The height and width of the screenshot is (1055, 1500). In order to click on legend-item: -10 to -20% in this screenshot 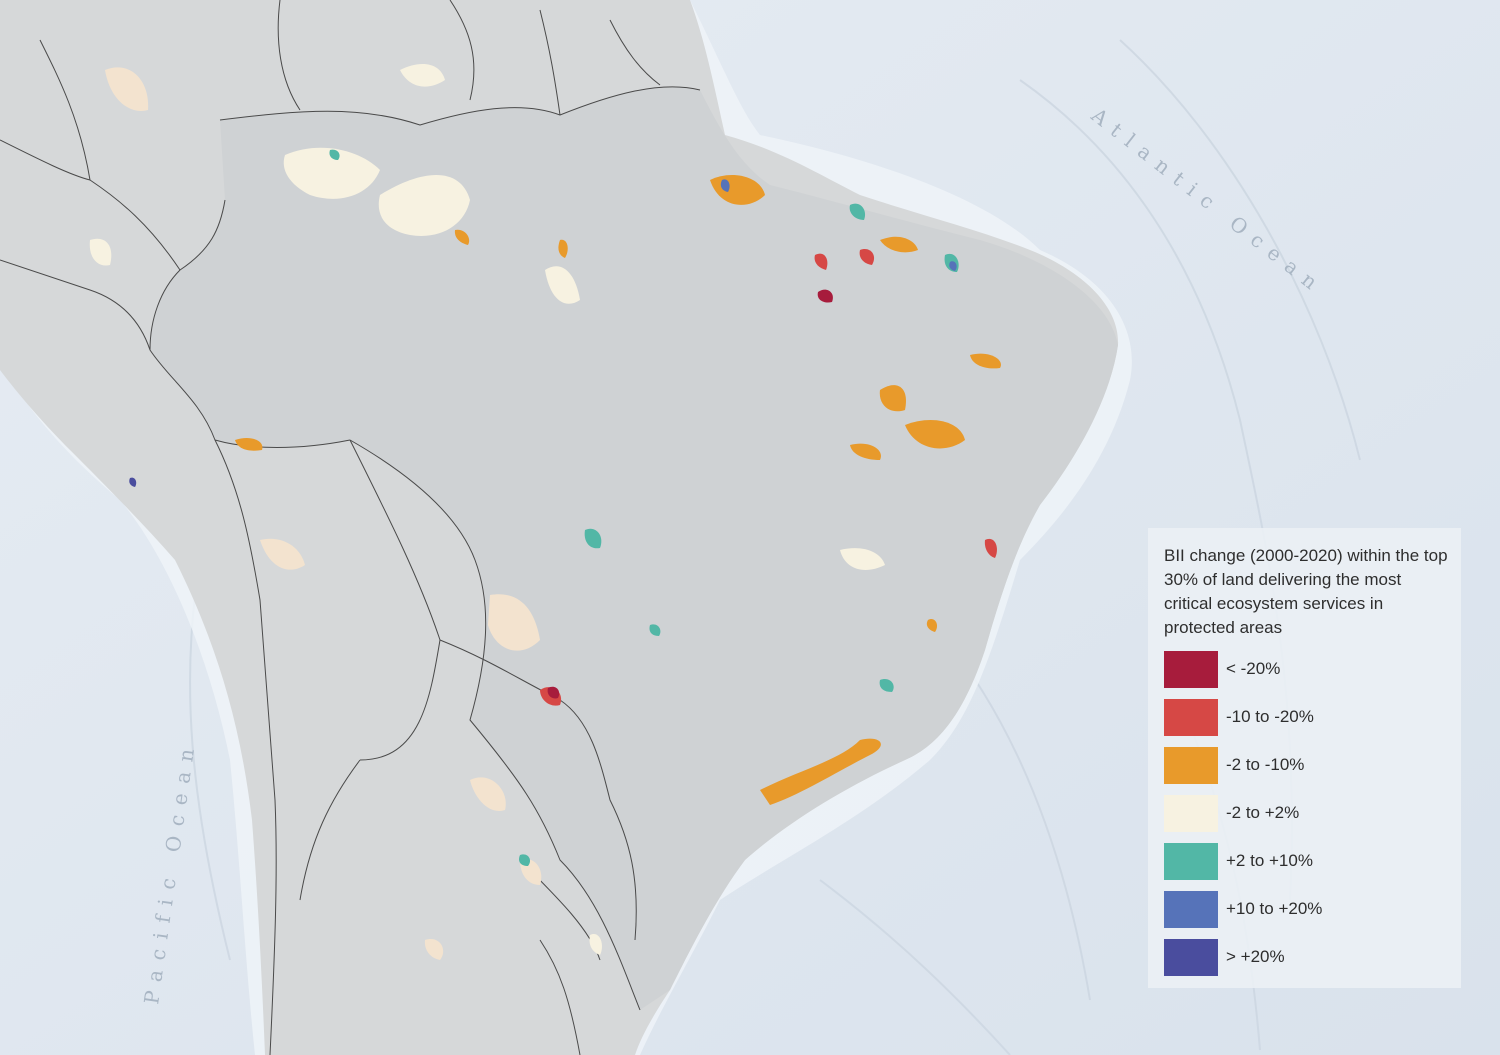, I will do `click(1307, 717)`.